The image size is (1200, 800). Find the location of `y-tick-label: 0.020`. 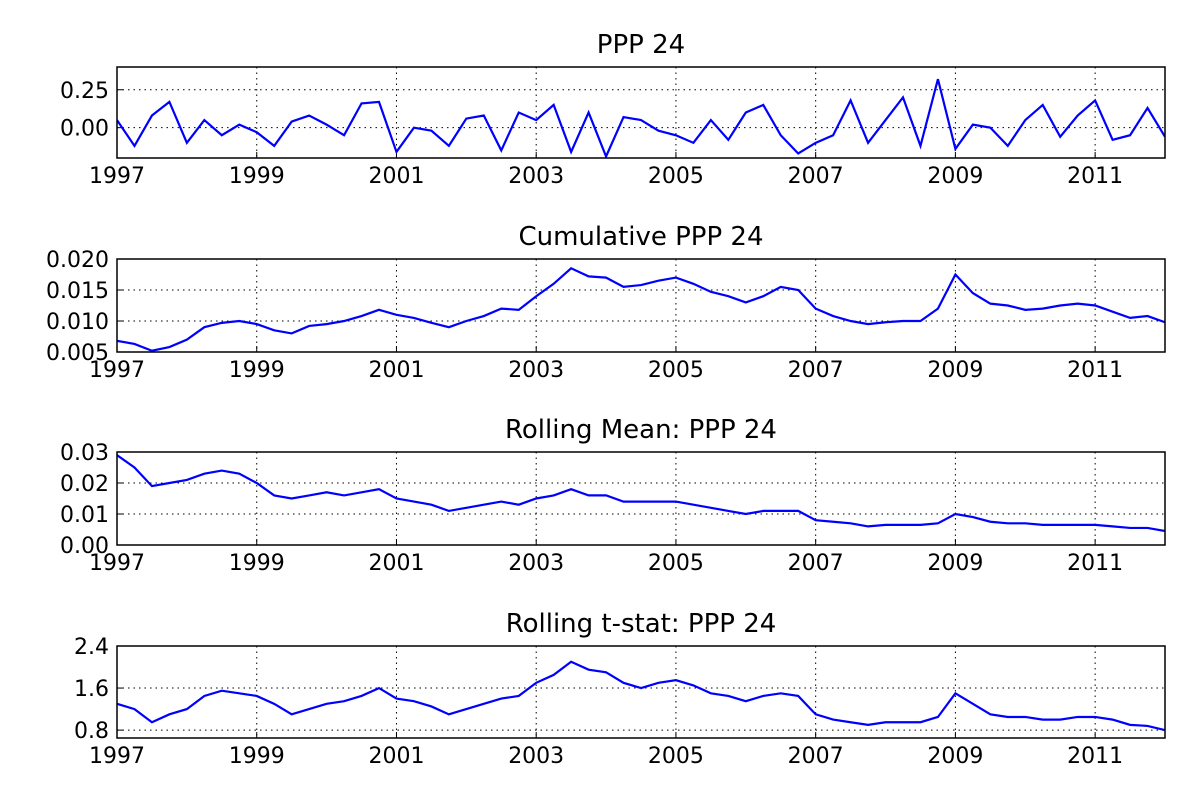

y-tick-label: 0.020 is located at coordinates (77, 260).